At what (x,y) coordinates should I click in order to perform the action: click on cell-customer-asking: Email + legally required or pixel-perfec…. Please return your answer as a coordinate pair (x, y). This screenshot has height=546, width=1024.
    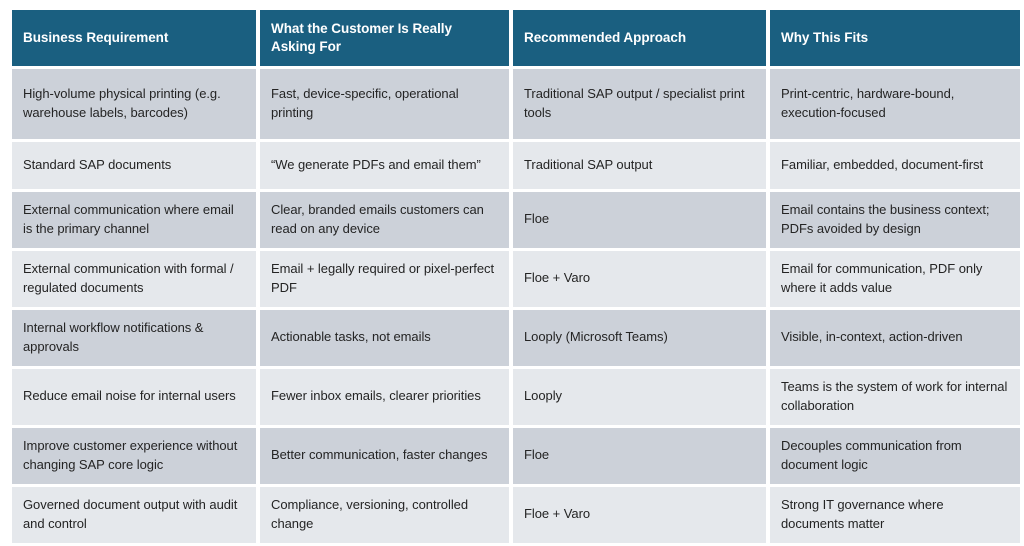
    Looking at the image, I should click on (384, 279).